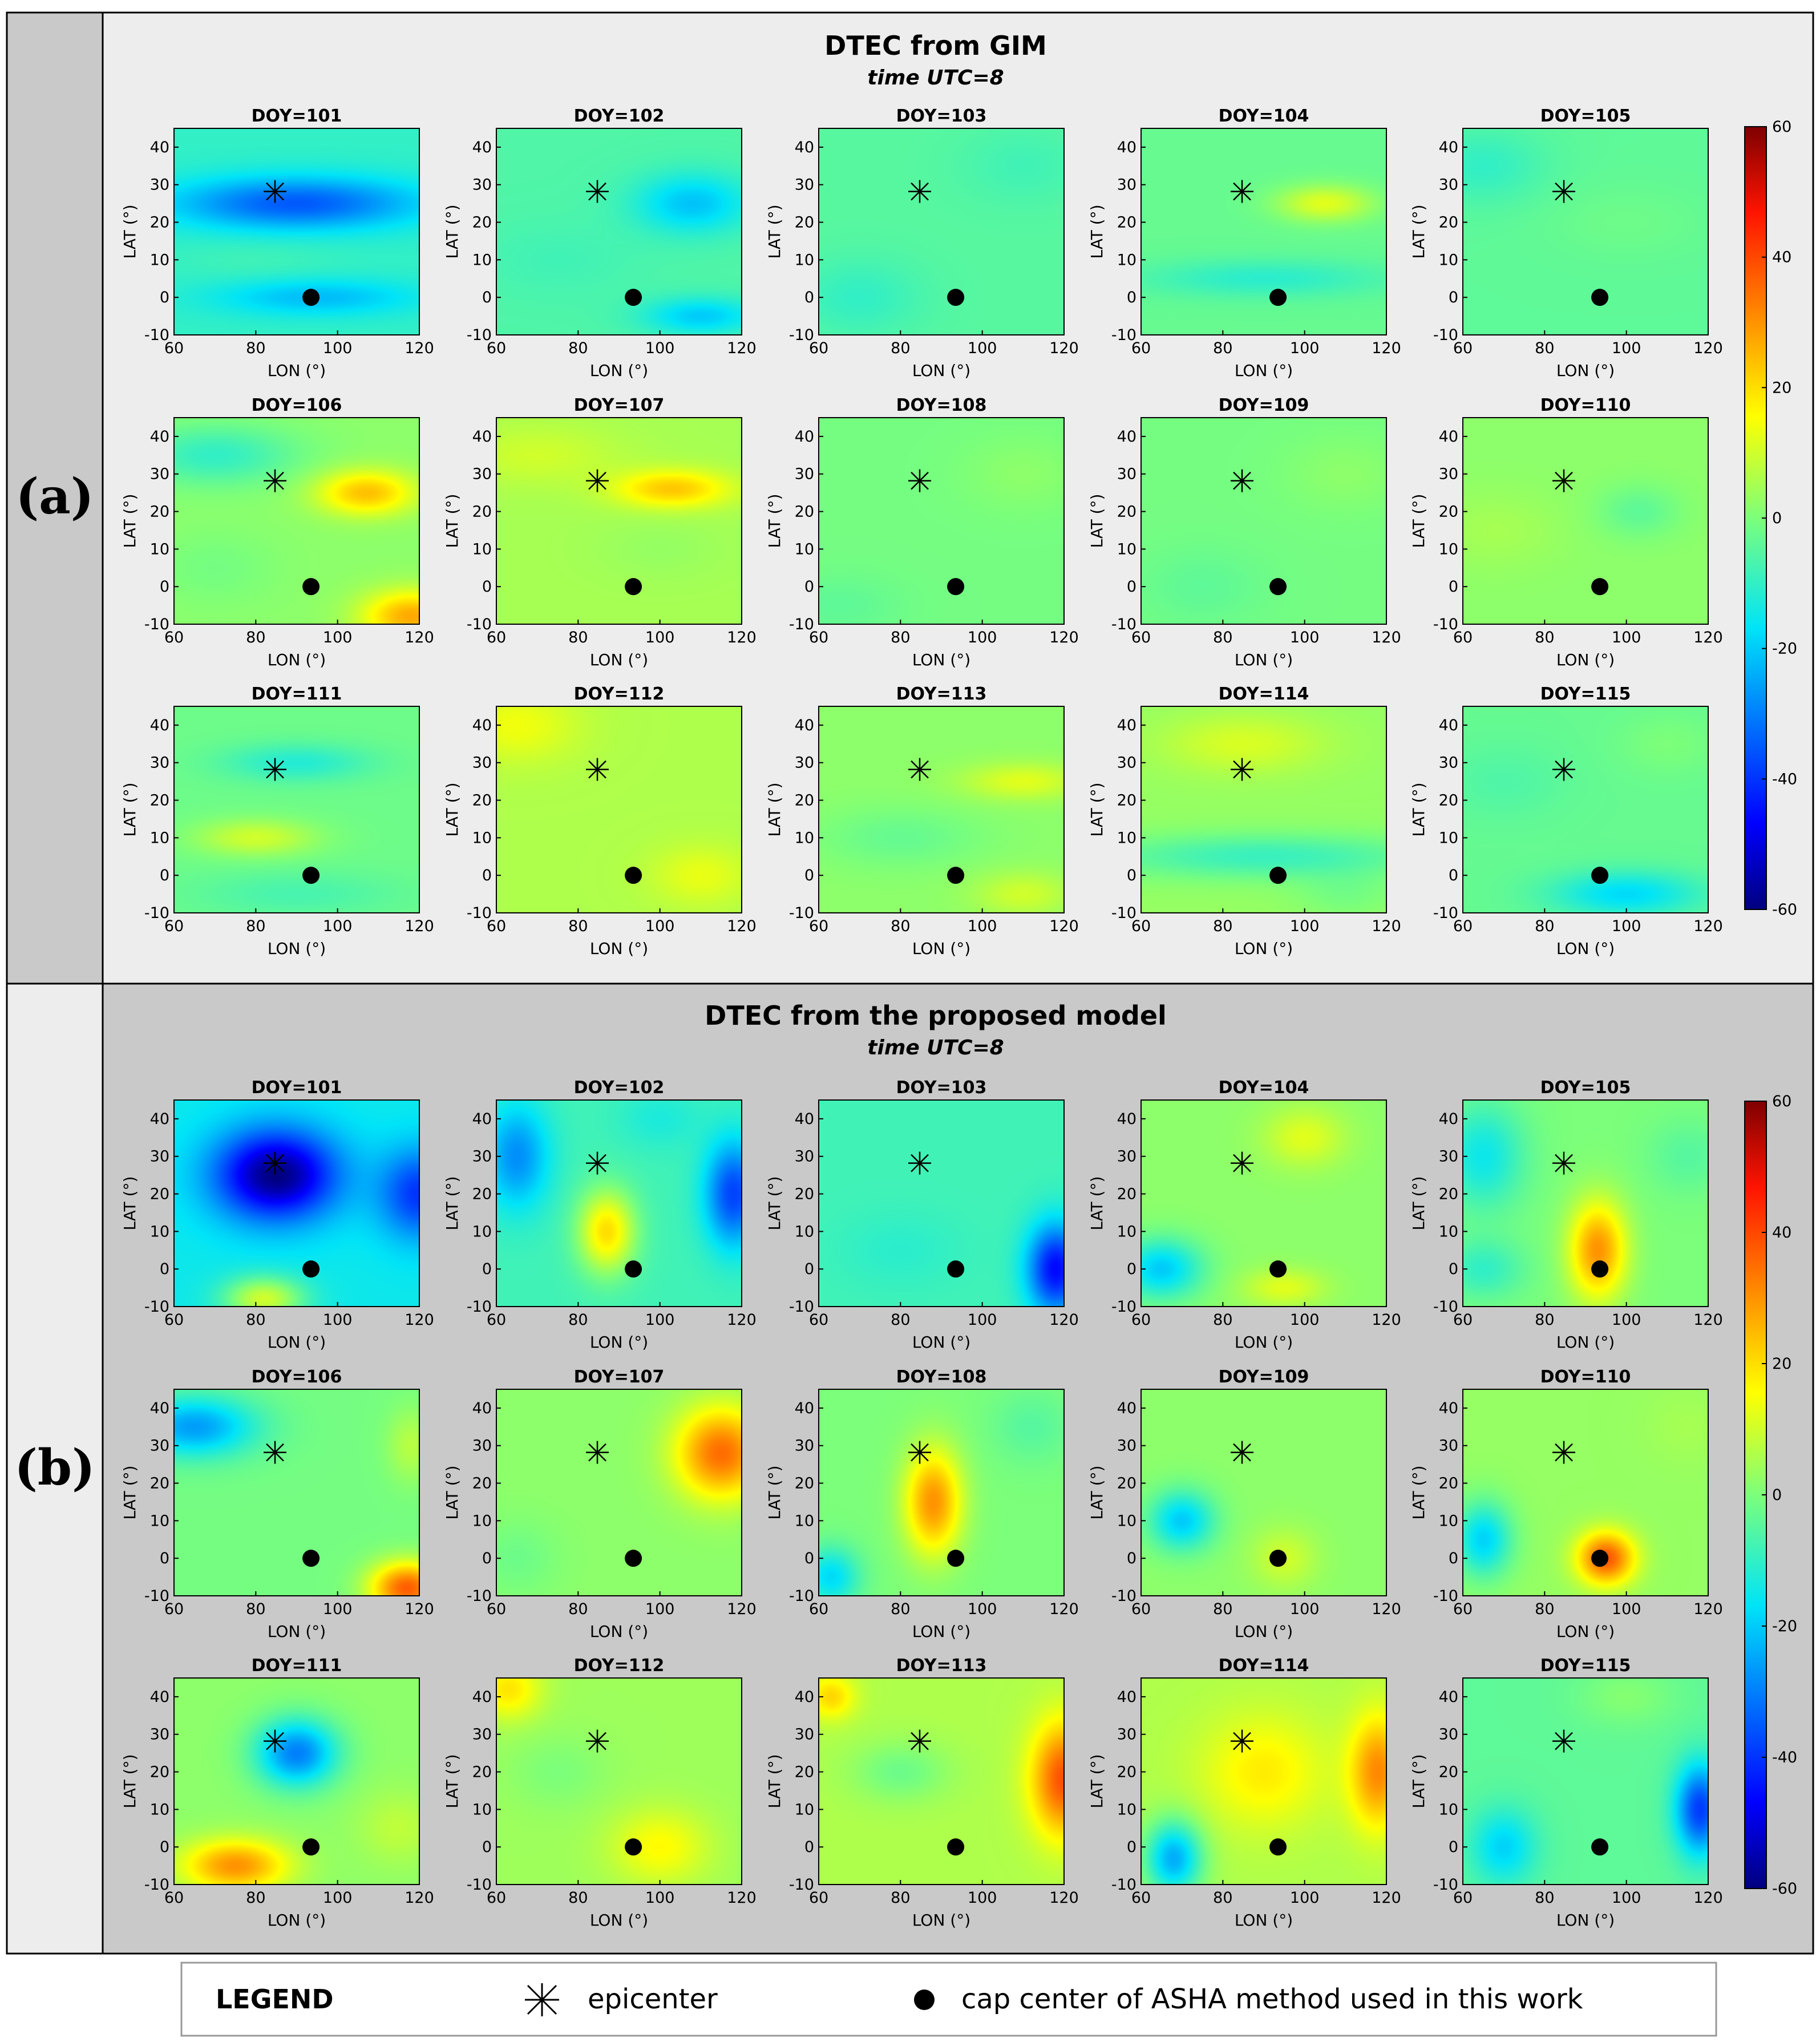 The height and width of the screenshot is (2042, 1820). I want to click on colorbar-tick-label: -40, so click(1784, 1758).